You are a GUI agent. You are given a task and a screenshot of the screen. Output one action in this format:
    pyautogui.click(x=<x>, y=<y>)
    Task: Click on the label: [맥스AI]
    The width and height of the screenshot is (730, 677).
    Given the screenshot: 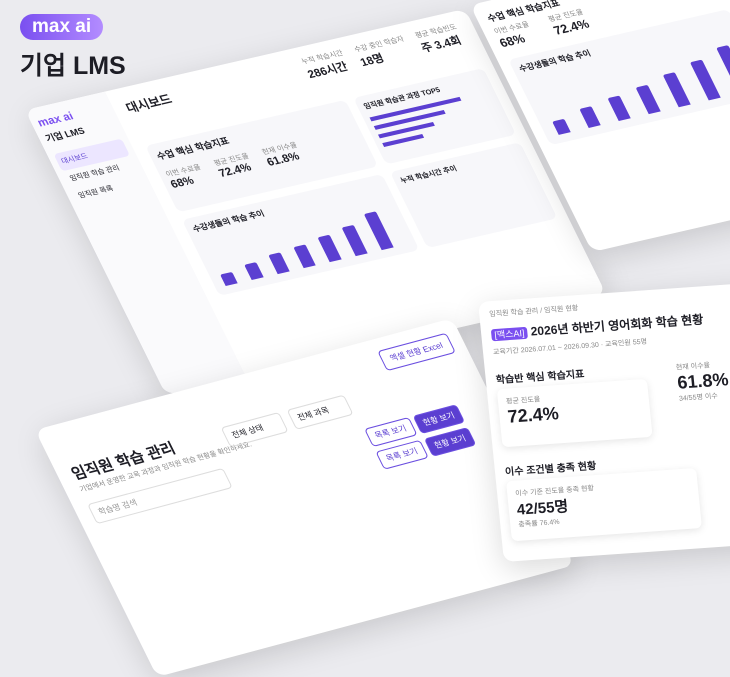 What is the action you would take?
    pyautogui.click(x=509, y=334)
    